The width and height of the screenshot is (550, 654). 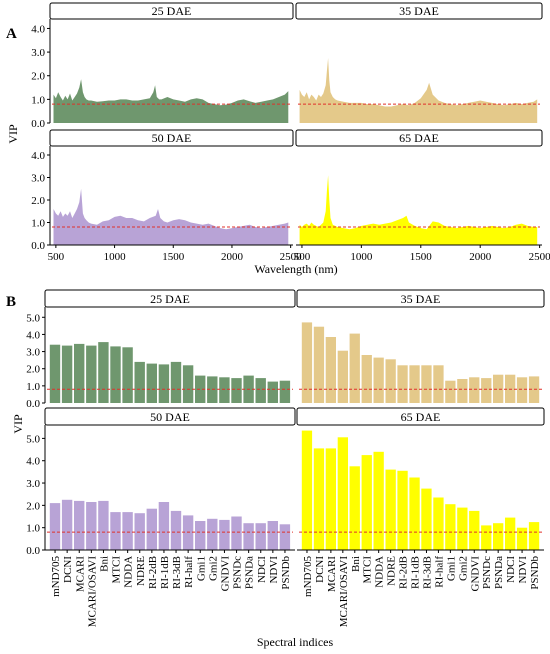 I want to click on x-tick-label: NDDA, so click(x=380, y=572).